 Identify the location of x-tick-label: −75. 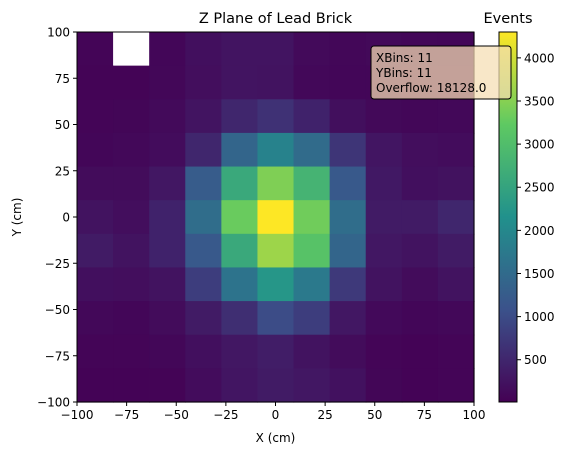
(126, 415).